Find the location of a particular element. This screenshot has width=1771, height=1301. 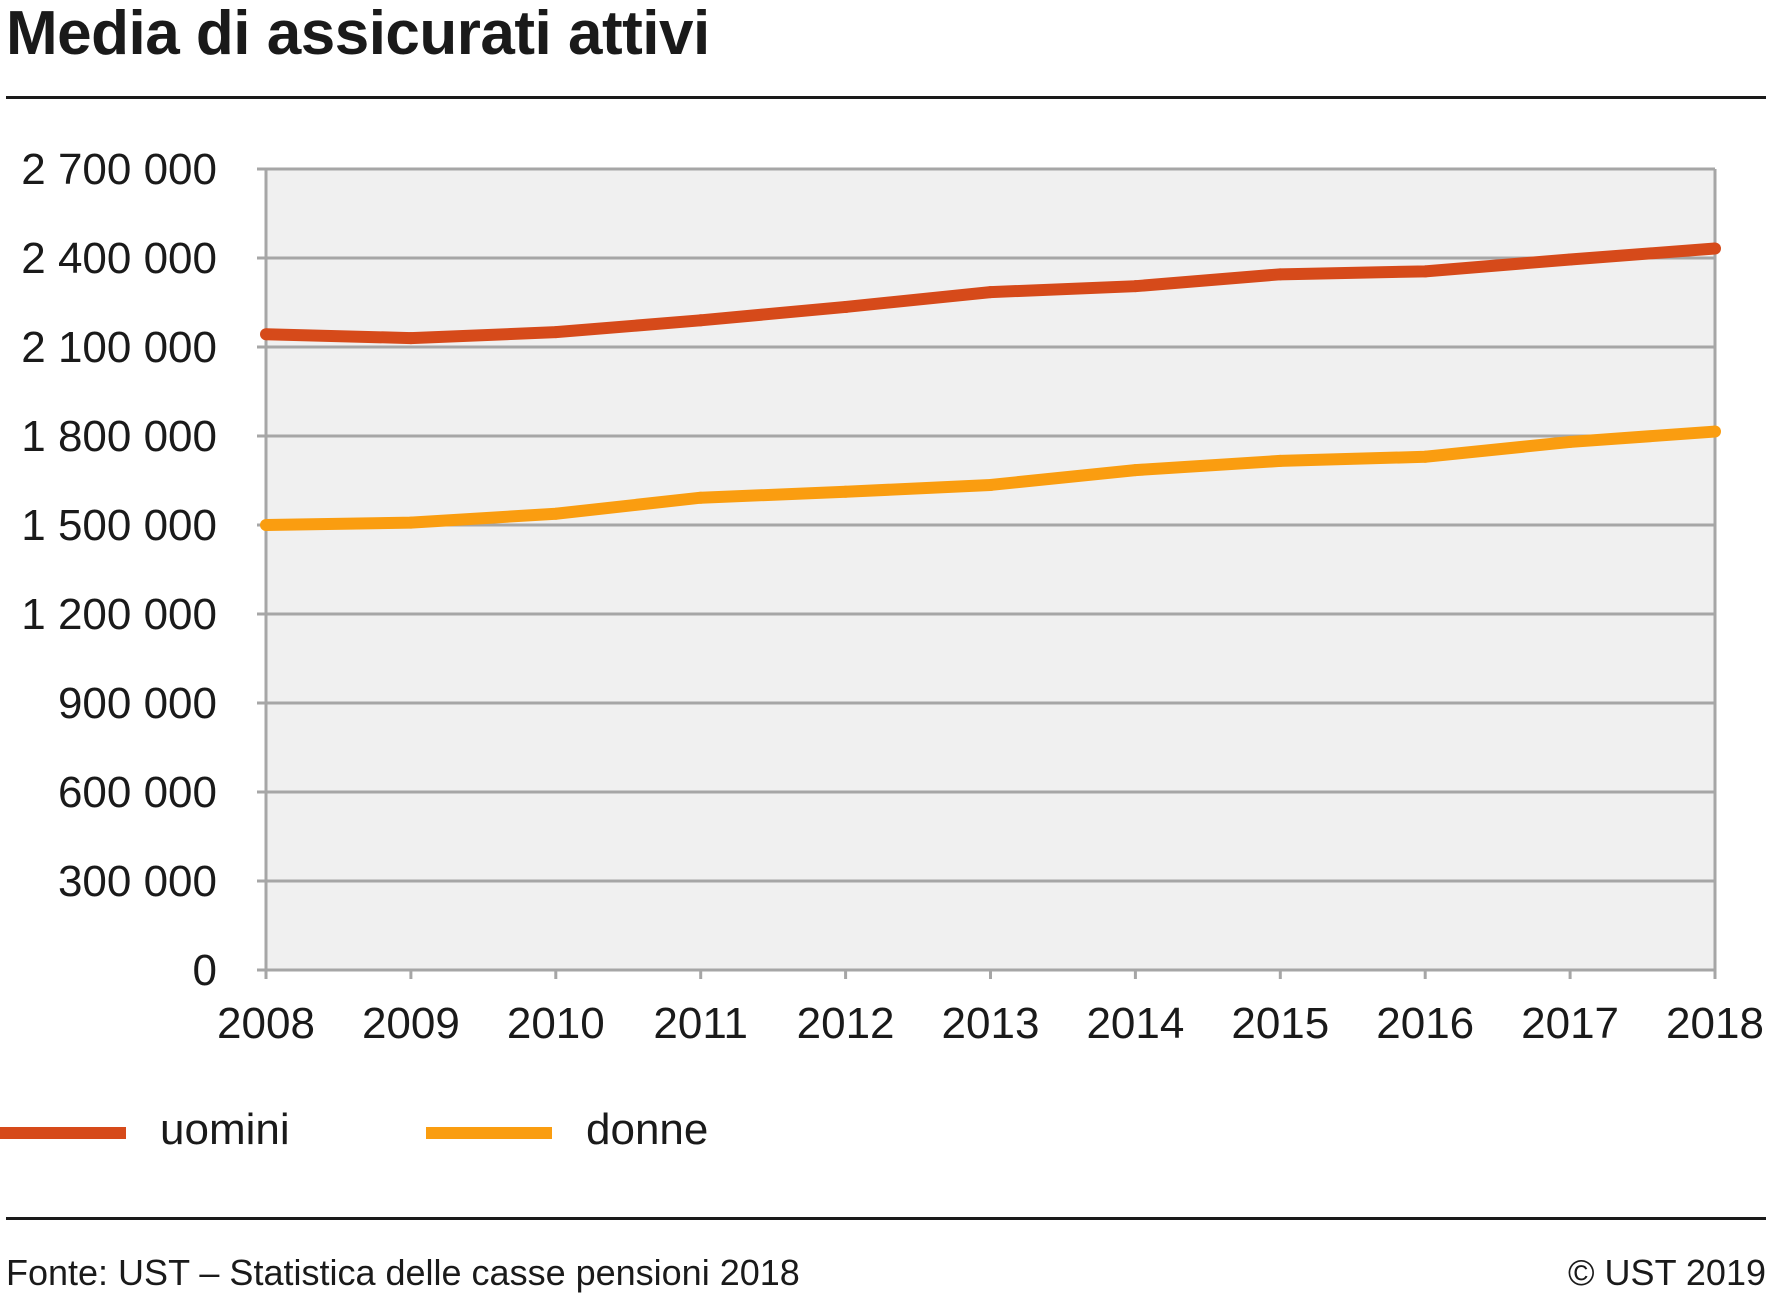

page-title: Media di assicurati attivi is located at coordinates (358, 34).